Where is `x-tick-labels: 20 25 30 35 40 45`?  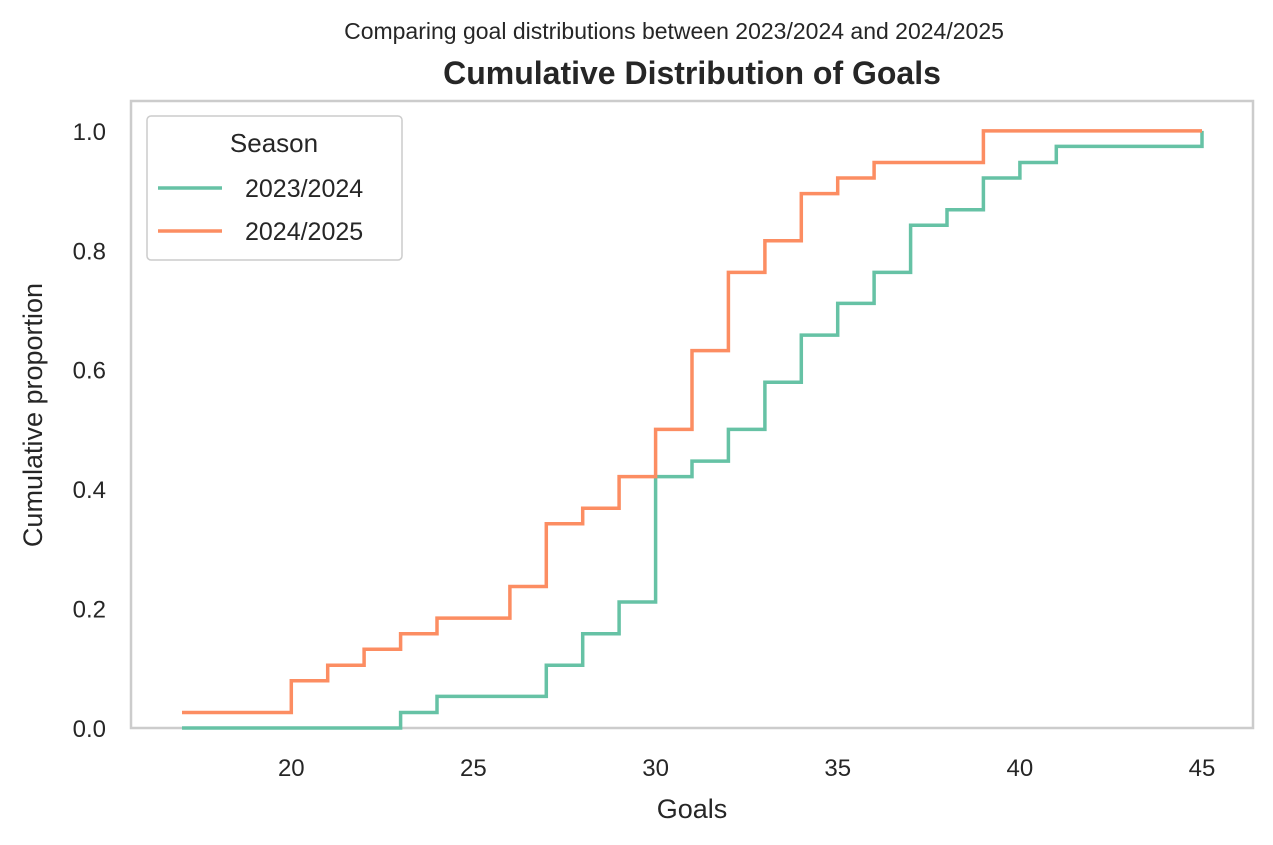 x-tick-labels: 20 25 30 35 40 45 is located at coordinates (746, 768).